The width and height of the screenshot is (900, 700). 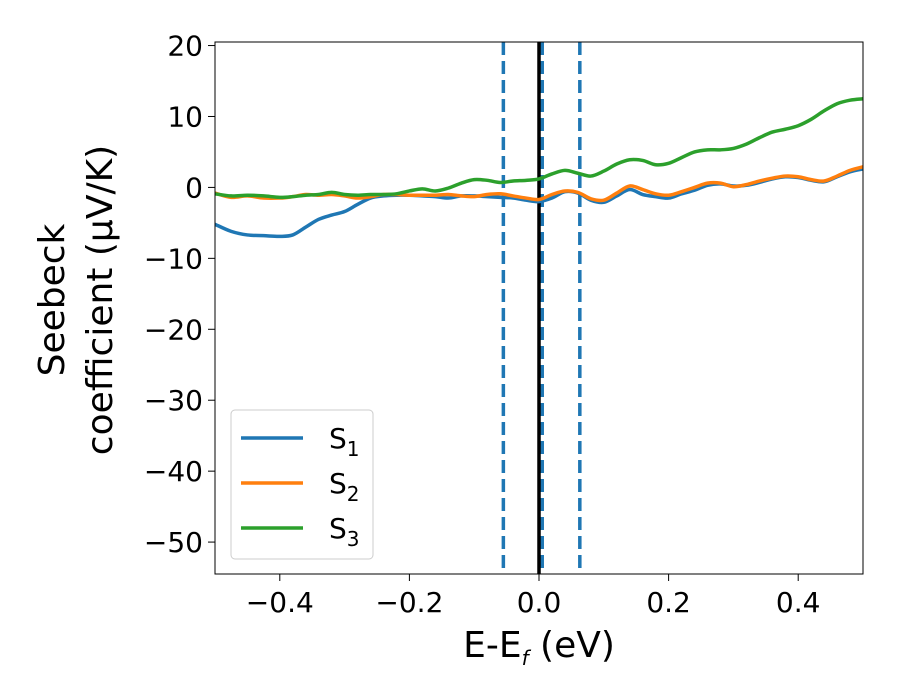 I want to click on vertical-reference-lines, so click(x=541, y=308).